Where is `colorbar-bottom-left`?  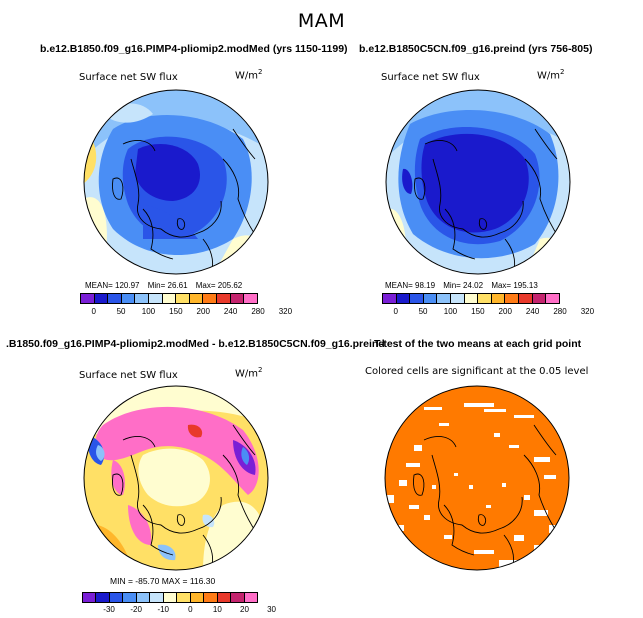 colorbar-bottom-left is located at coordinates (170, 597).